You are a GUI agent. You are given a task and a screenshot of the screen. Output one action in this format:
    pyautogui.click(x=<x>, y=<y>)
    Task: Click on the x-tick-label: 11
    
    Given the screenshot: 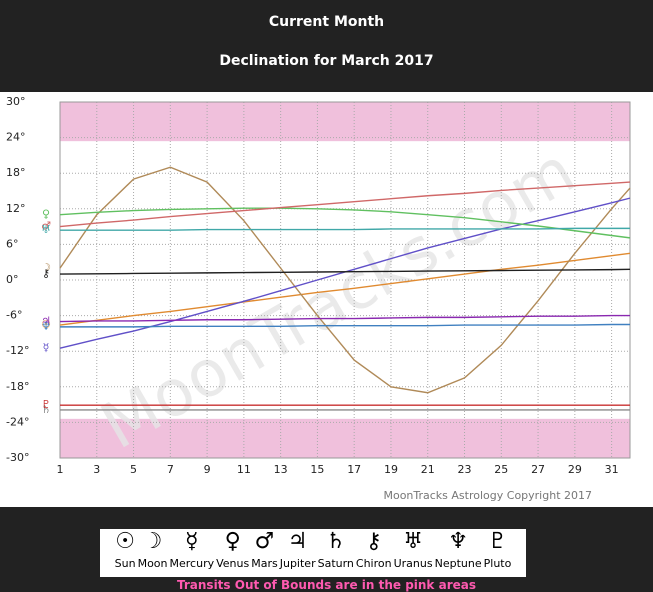 What is the action you would take?
    pyautogui.click(x=244, y=469)
    